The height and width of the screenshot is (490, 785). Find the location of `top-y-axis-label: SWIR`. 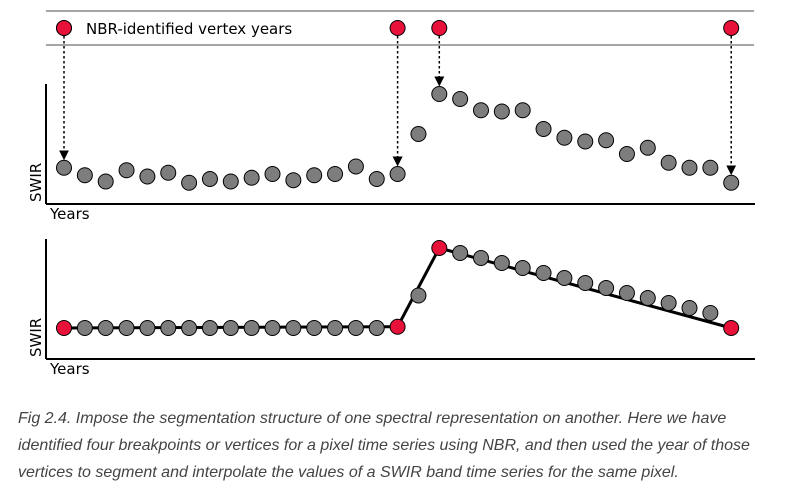

top-y-axis-label: SWIR is located at coordinates (36, 182).